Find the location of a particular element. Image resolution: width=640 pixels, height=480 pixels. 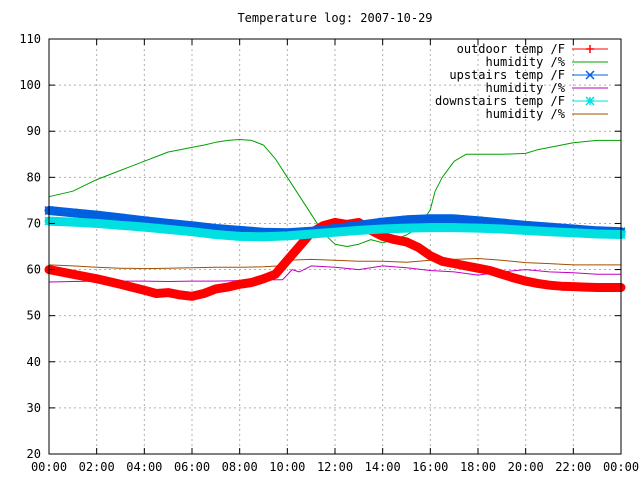

x-tick-label: 18:00 is located at coordinates (478, 467).